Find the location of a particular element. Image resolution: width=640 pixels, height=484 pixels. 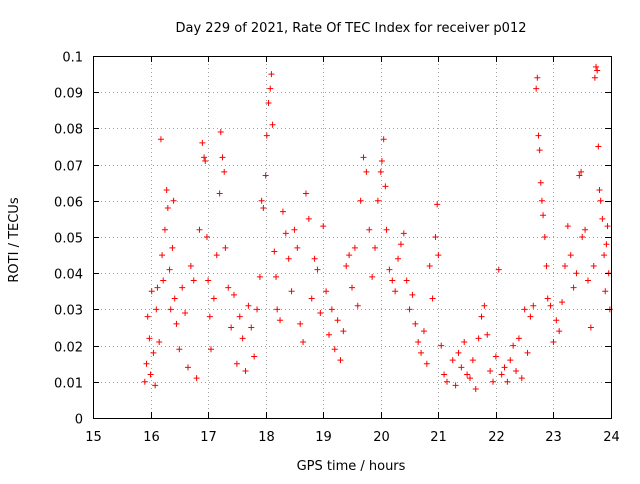

y-tick-label: 0.07 is located at coordinates (68, 167).